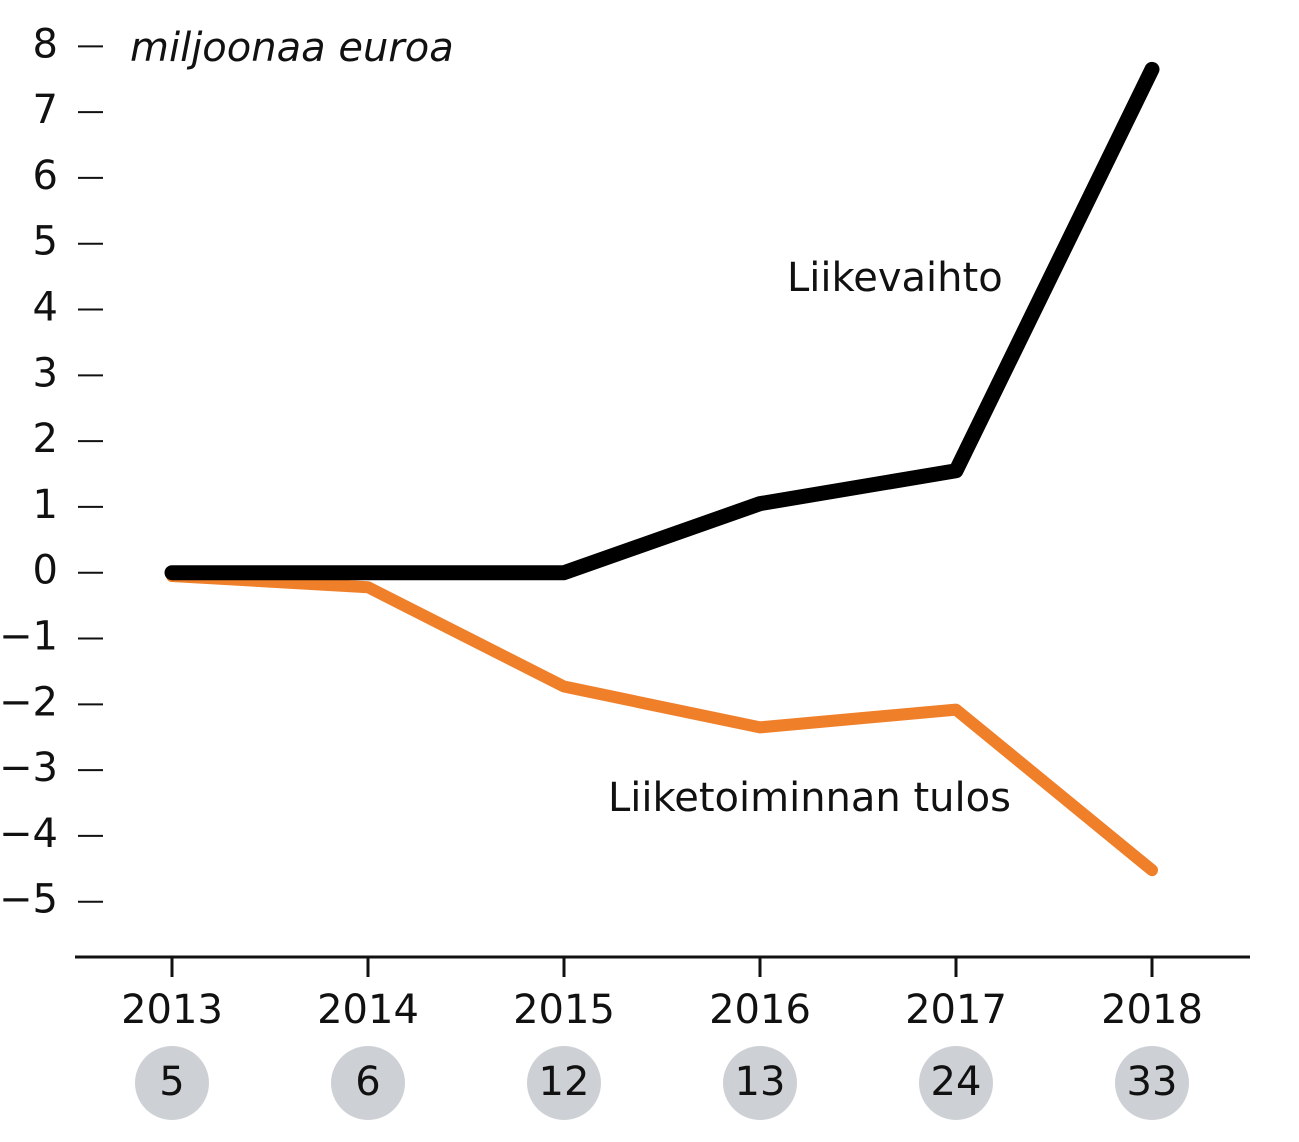 The width and height of the screenshot is (1299, 1142). What do you see at coordinates (45, 242) in the screenshot?
I see `y-tick-label: 5` at bounding box center [45, 242].